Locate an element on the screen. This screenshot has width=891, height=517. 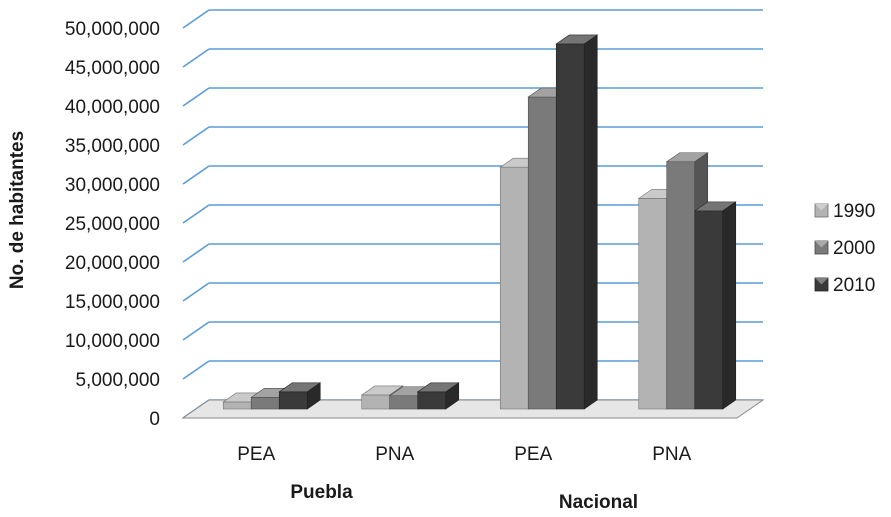
y-tick-label: 40,000,000 is located at coordinates (112, 107).